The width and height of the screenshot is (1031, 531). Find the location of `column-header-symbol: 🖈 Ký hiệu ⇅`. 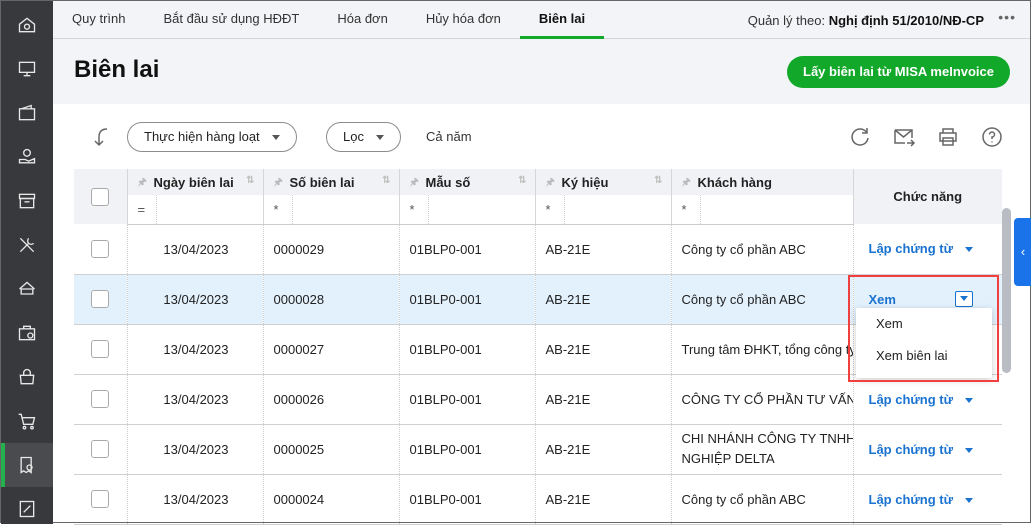

column-header-symbol: 🖈 Ký hiệu ⇅ is located at coordinates (603, 182).